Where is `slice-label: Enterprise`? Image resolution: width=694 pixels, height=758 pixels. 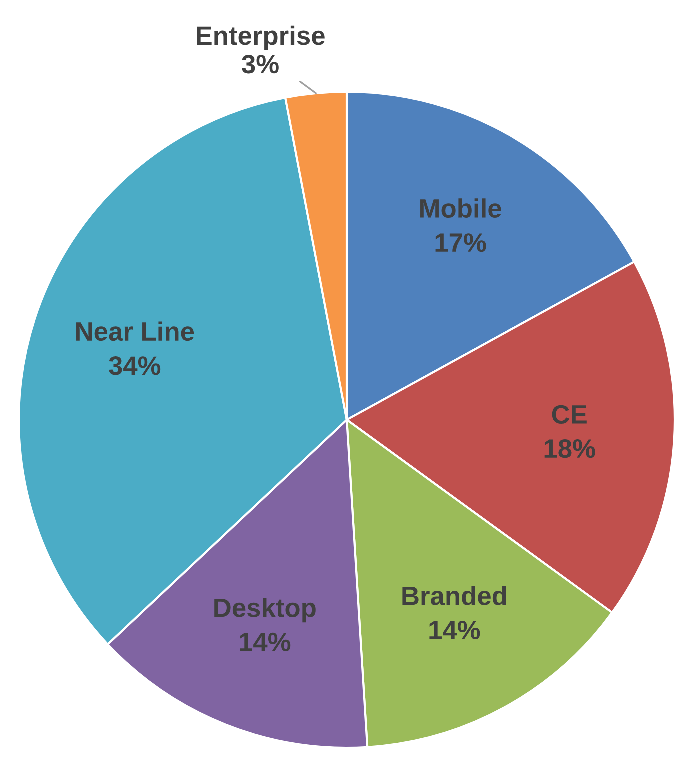 slice-label: Enterprise is located at coordinates (261, 38).